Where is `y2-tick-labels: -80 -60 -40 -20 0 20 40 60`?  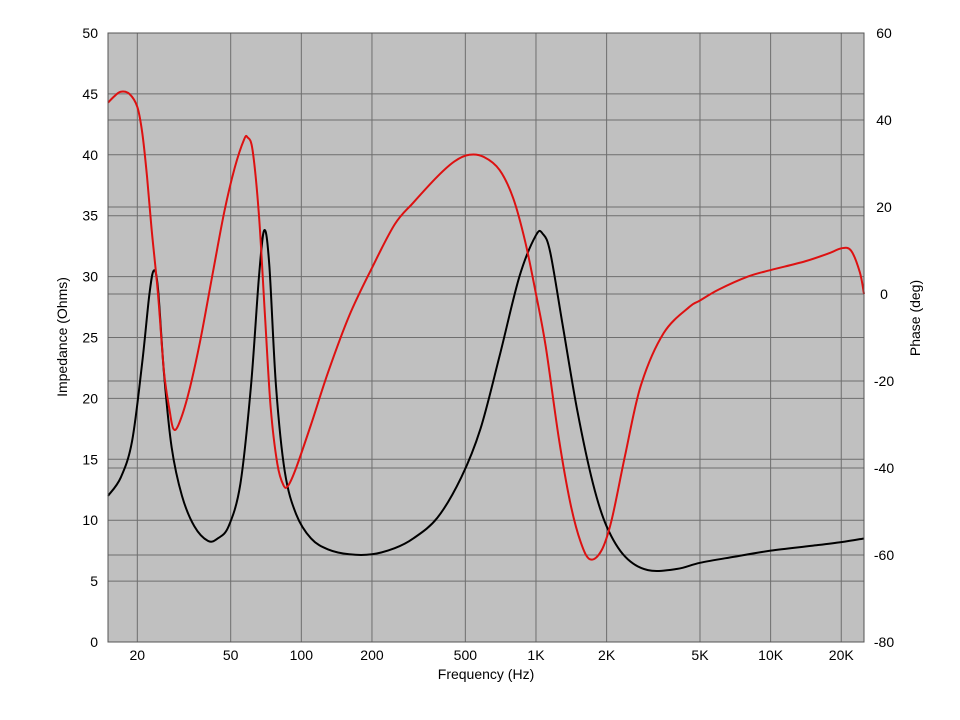 y2-tick-labels: -80 -60 -40 -20 0 20 40 60 is located at coordinates (884, 337).